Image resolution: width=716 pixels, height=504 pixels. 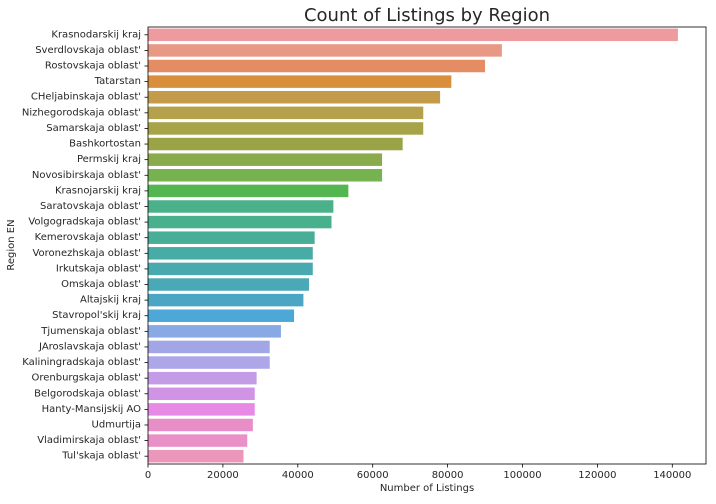 What do you see at coordinates (117, 81) in the screenshot?
I see `y-tick-label: Tatarstan` at bounding box center [117, 81].